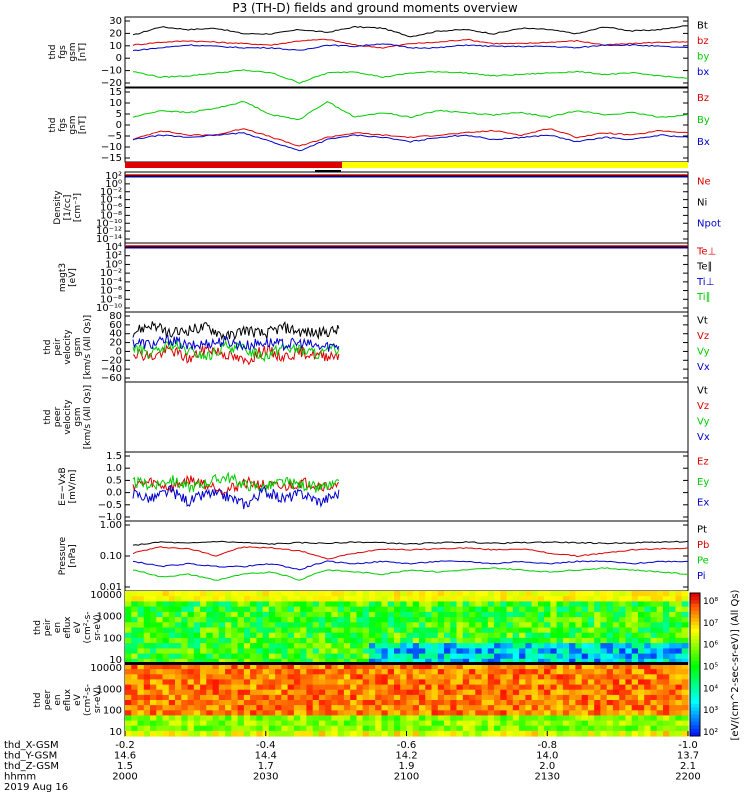 The height and width of the screenshot is (804, 750). I want to click on y-axis-label: magt3, so click(63, 277).